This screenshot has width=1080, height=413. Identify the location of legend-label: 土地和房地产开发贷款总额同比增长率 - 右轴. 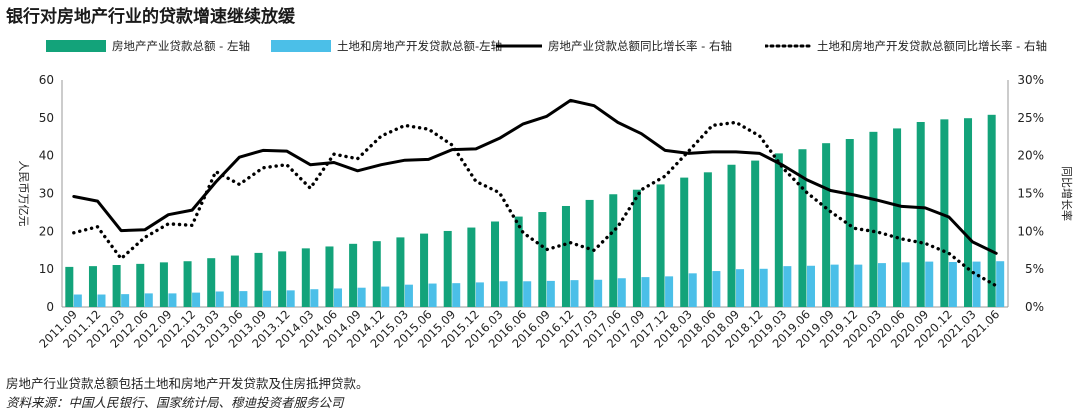
(932, 46).